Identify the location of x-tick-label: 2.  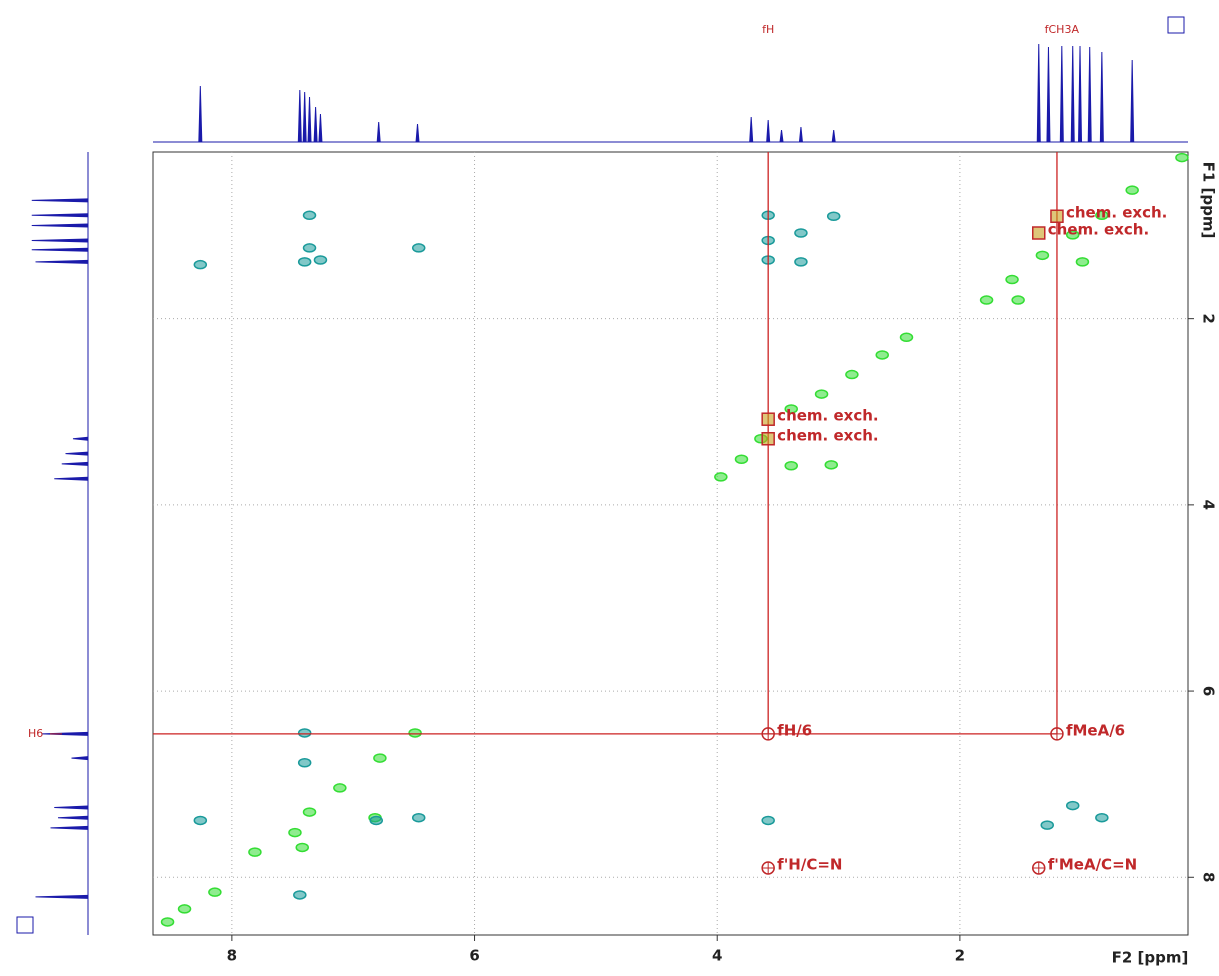
(960, 956).